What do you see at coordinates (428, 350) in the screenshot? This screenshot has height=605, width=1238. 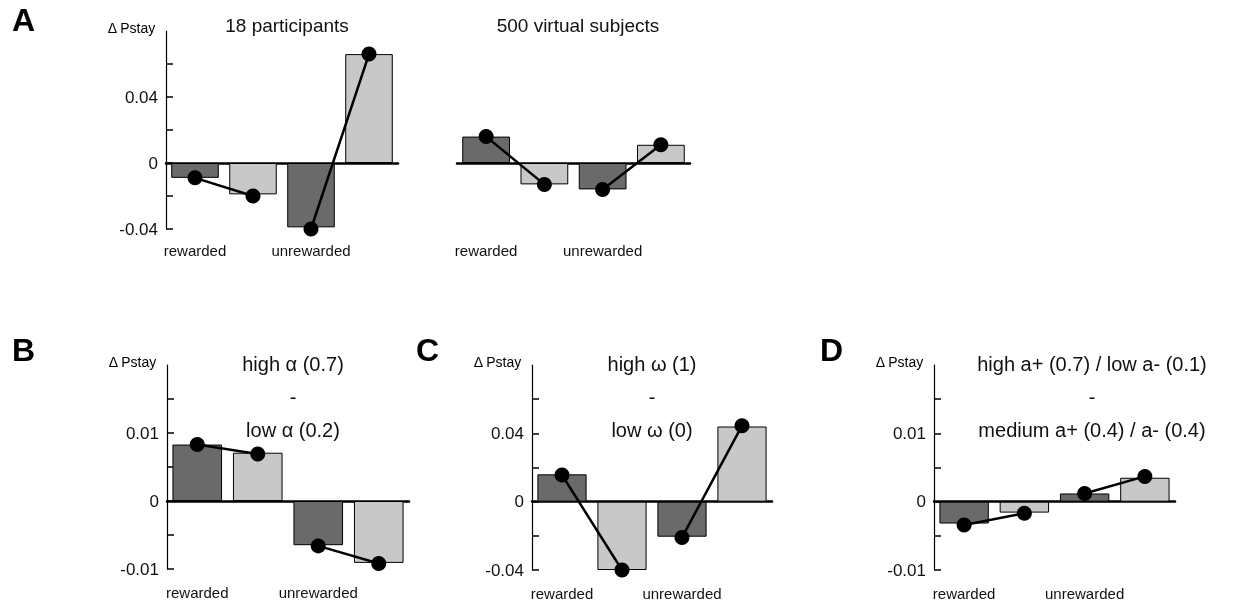 I see `text: C` at bounding box center [428, 350].